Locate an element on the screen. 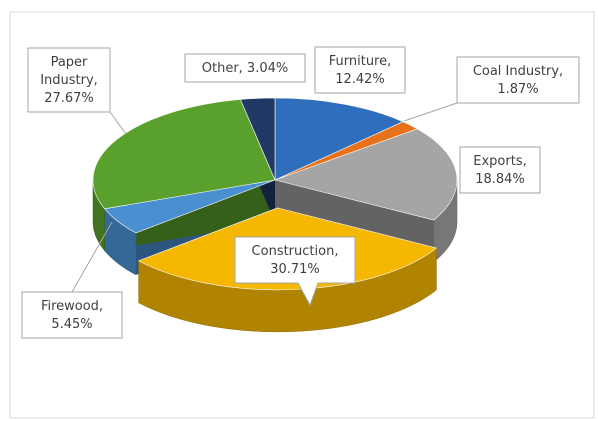 This screenshot has width=598, height=421. data-label-line: 18.84% is located at coordinates (500, 179).